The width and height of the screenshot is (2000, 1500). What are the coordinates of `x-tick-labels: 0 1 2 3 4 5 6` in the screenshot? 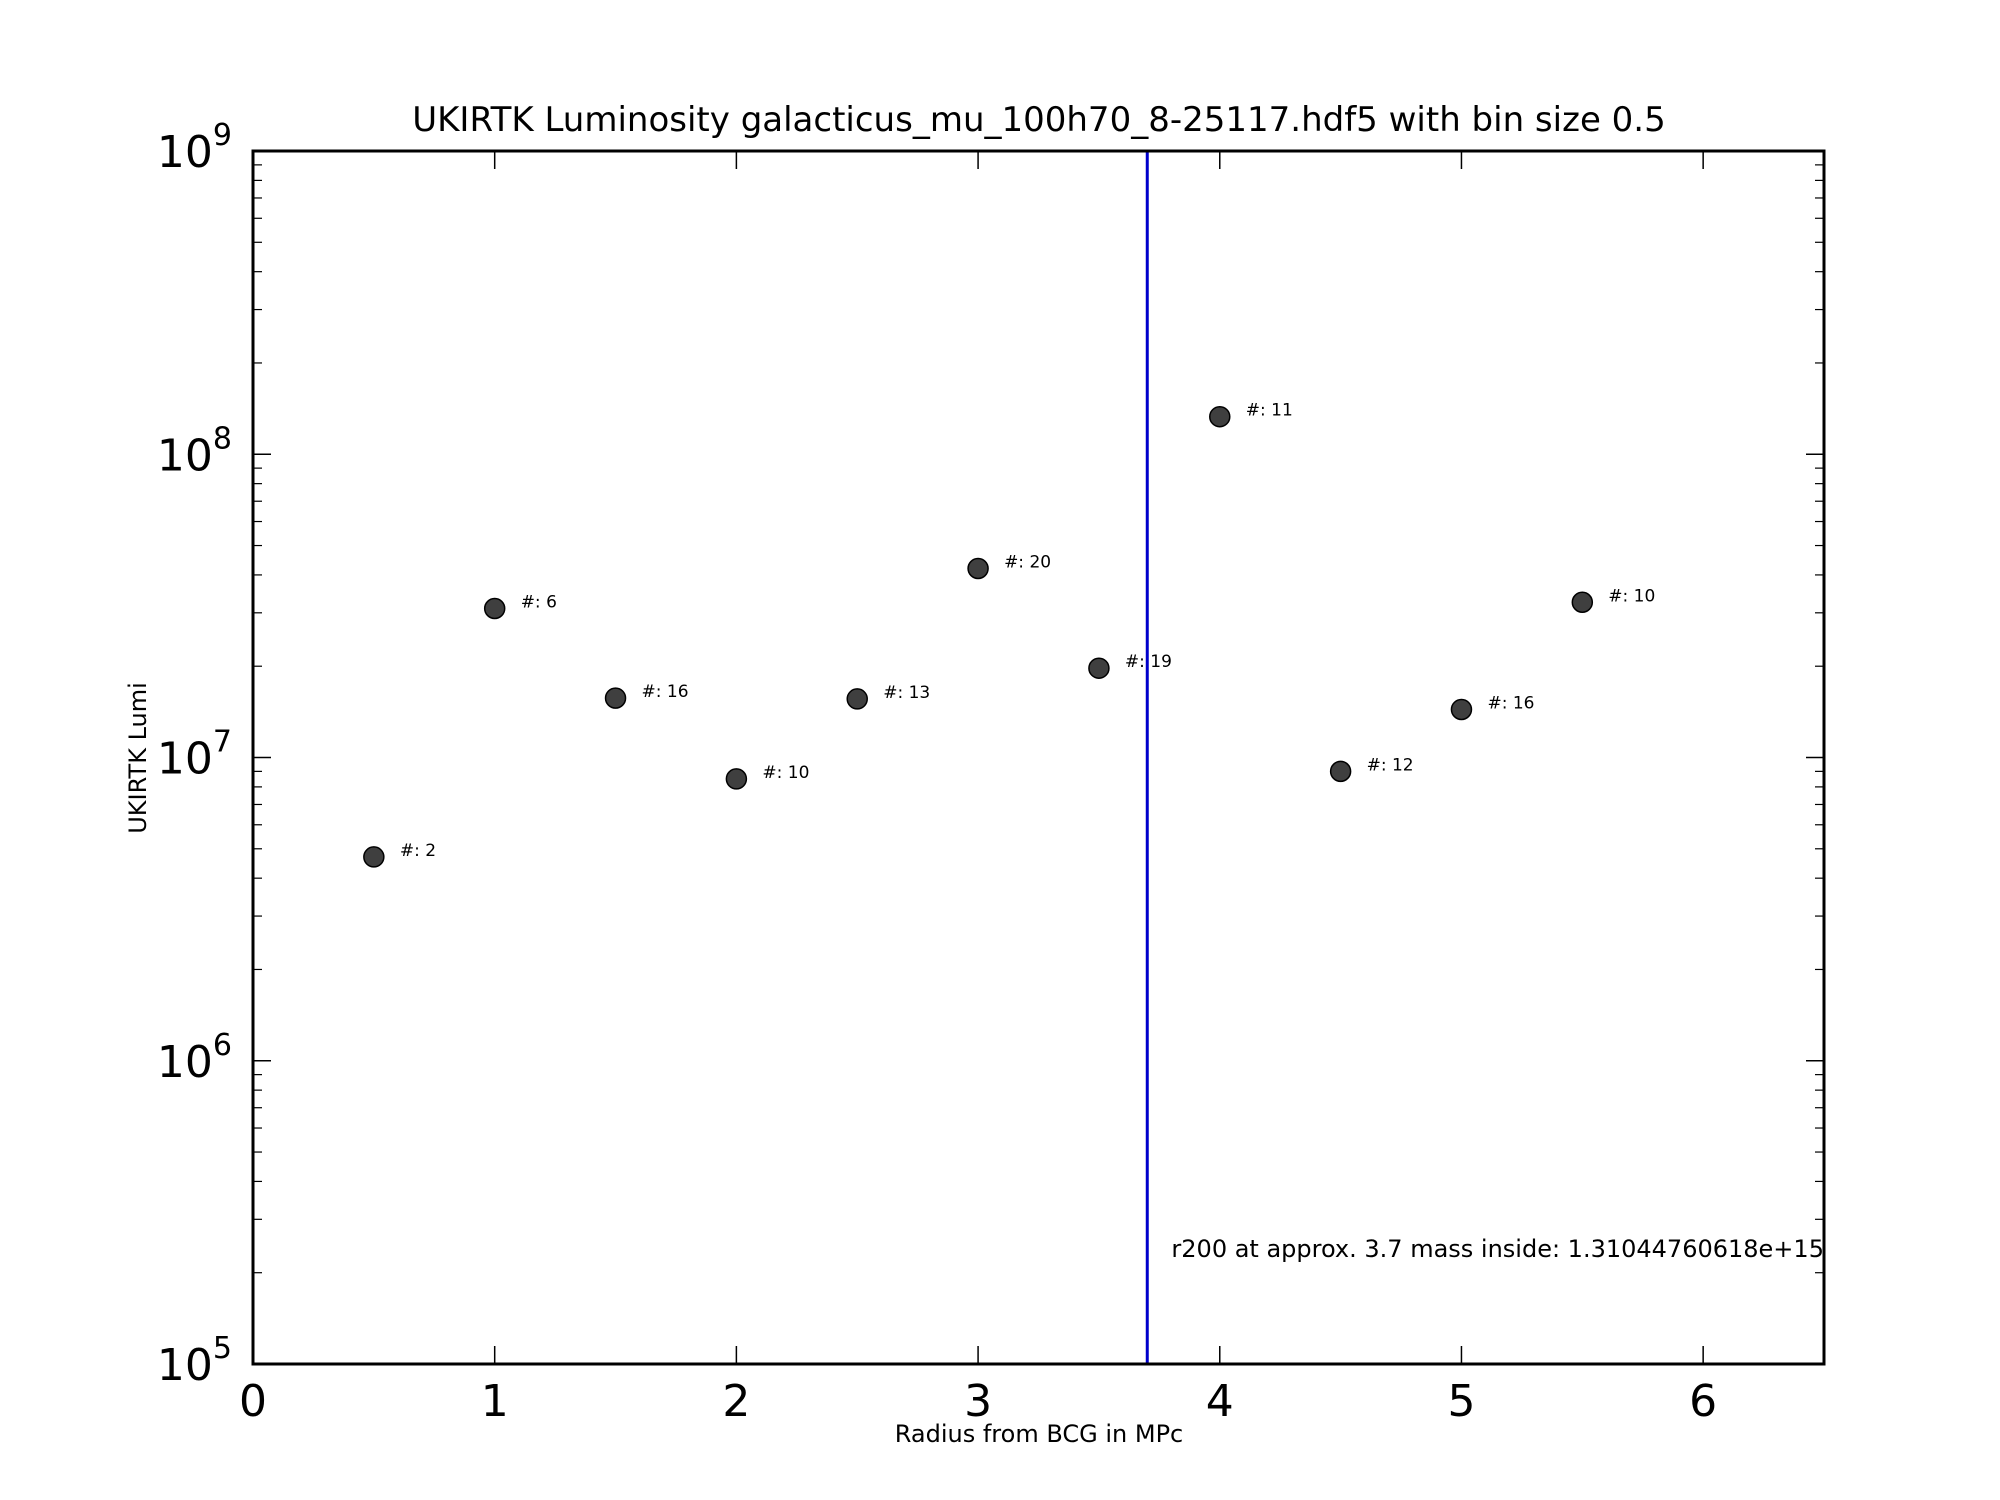 It's located at (978, 1401).